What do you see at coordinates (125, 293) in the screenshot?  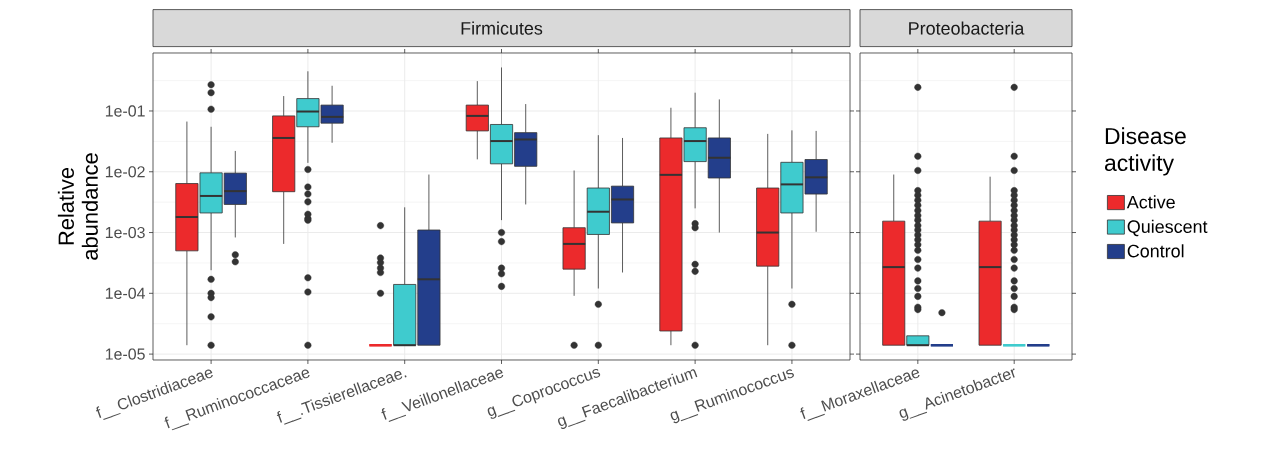 I see `y-tick-label: 1e-04` at bounding box center [125, 293].